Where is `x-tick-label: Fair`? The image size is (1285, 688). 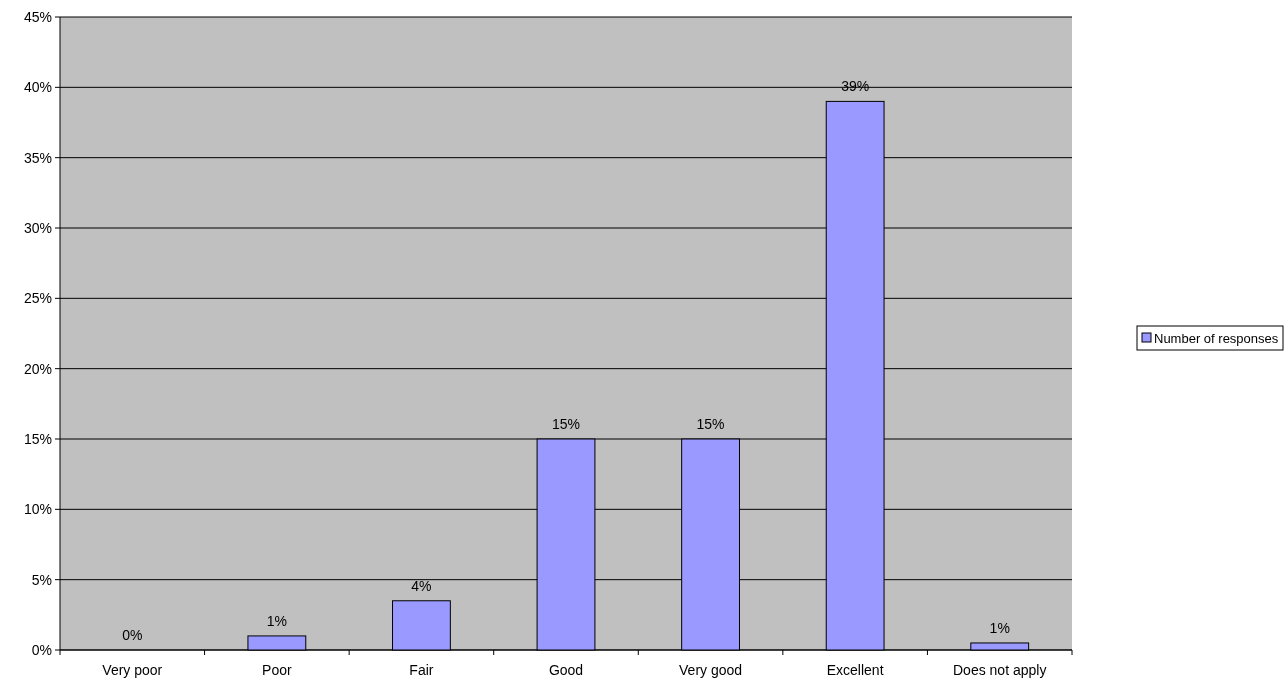 x-tick-label: Fair is located at coordinates (421, 670).